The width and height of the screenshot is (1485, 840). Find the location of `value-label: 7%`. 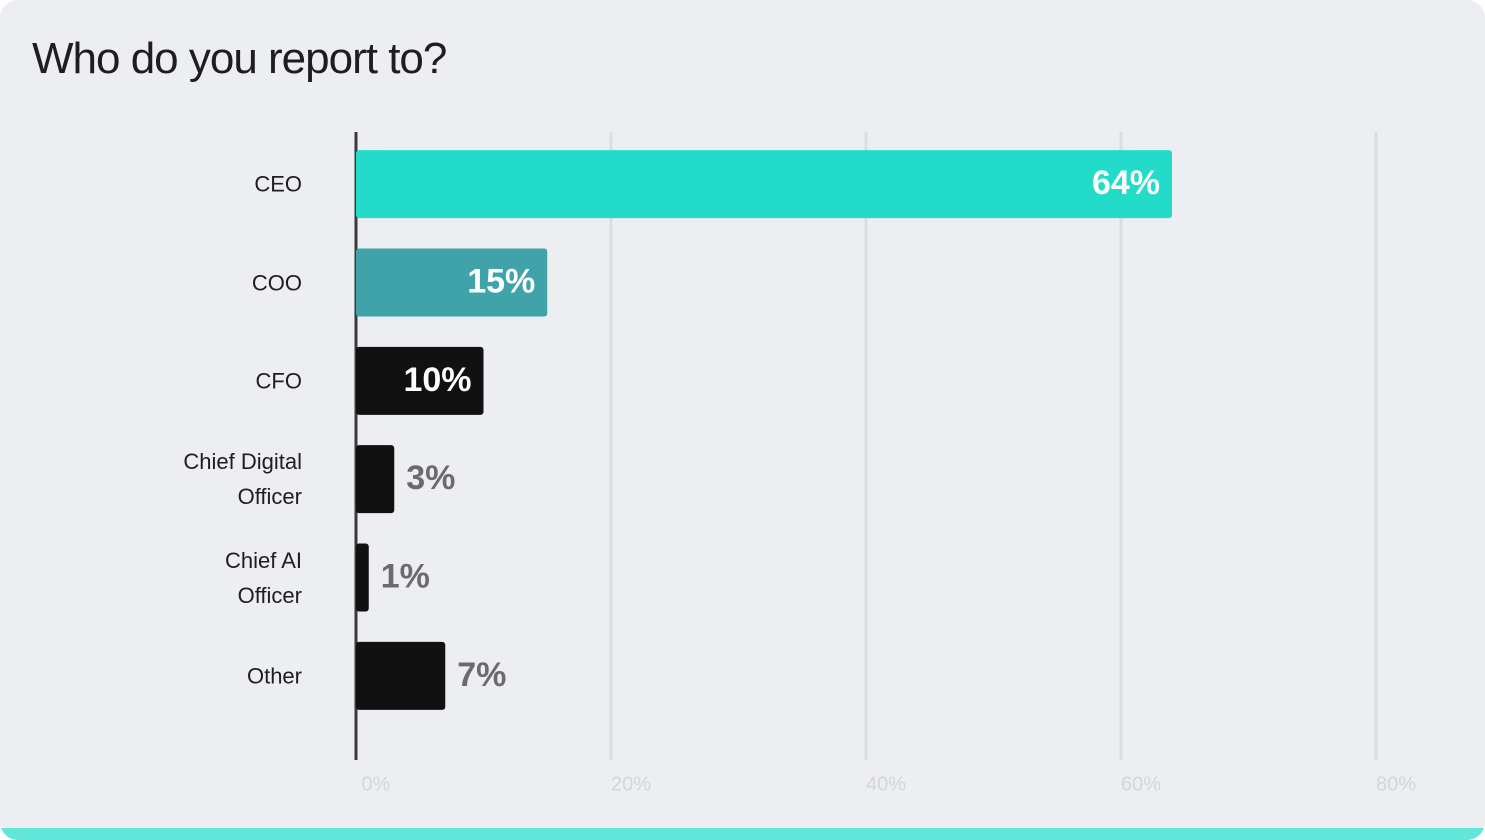

value-label: 7% is located at coordinates (481, 675).